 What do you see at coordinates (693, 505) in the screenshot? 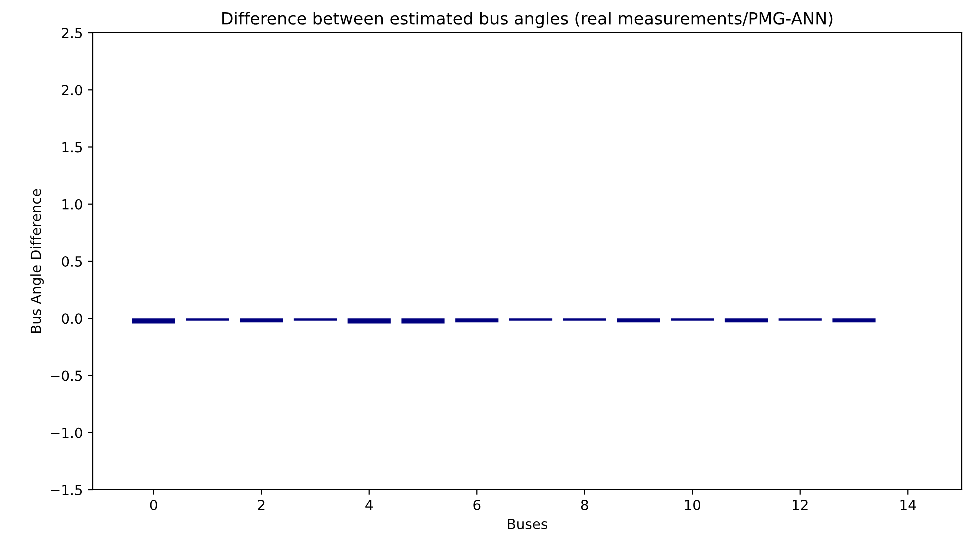
I see `x-tick-label: 10` at bounding box center [693, 505].